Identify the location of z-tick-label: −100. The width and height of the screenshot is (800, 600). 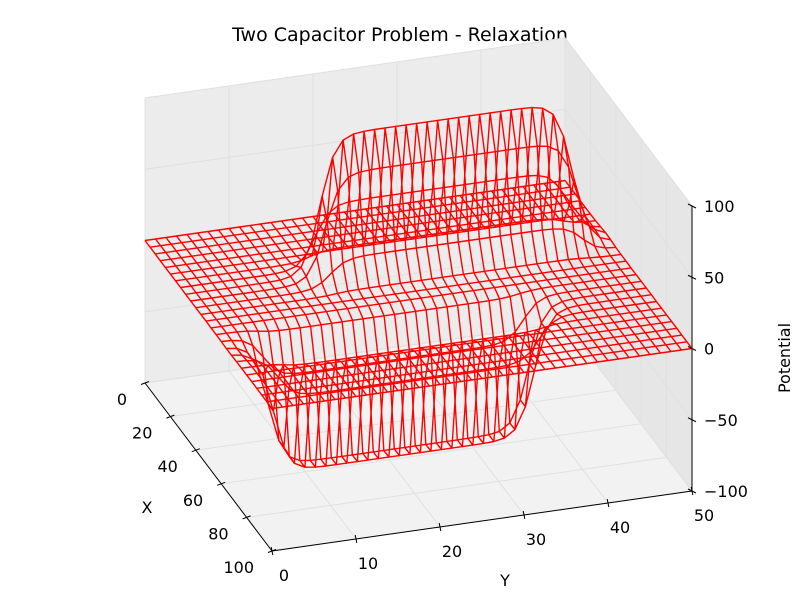
(726, 491).